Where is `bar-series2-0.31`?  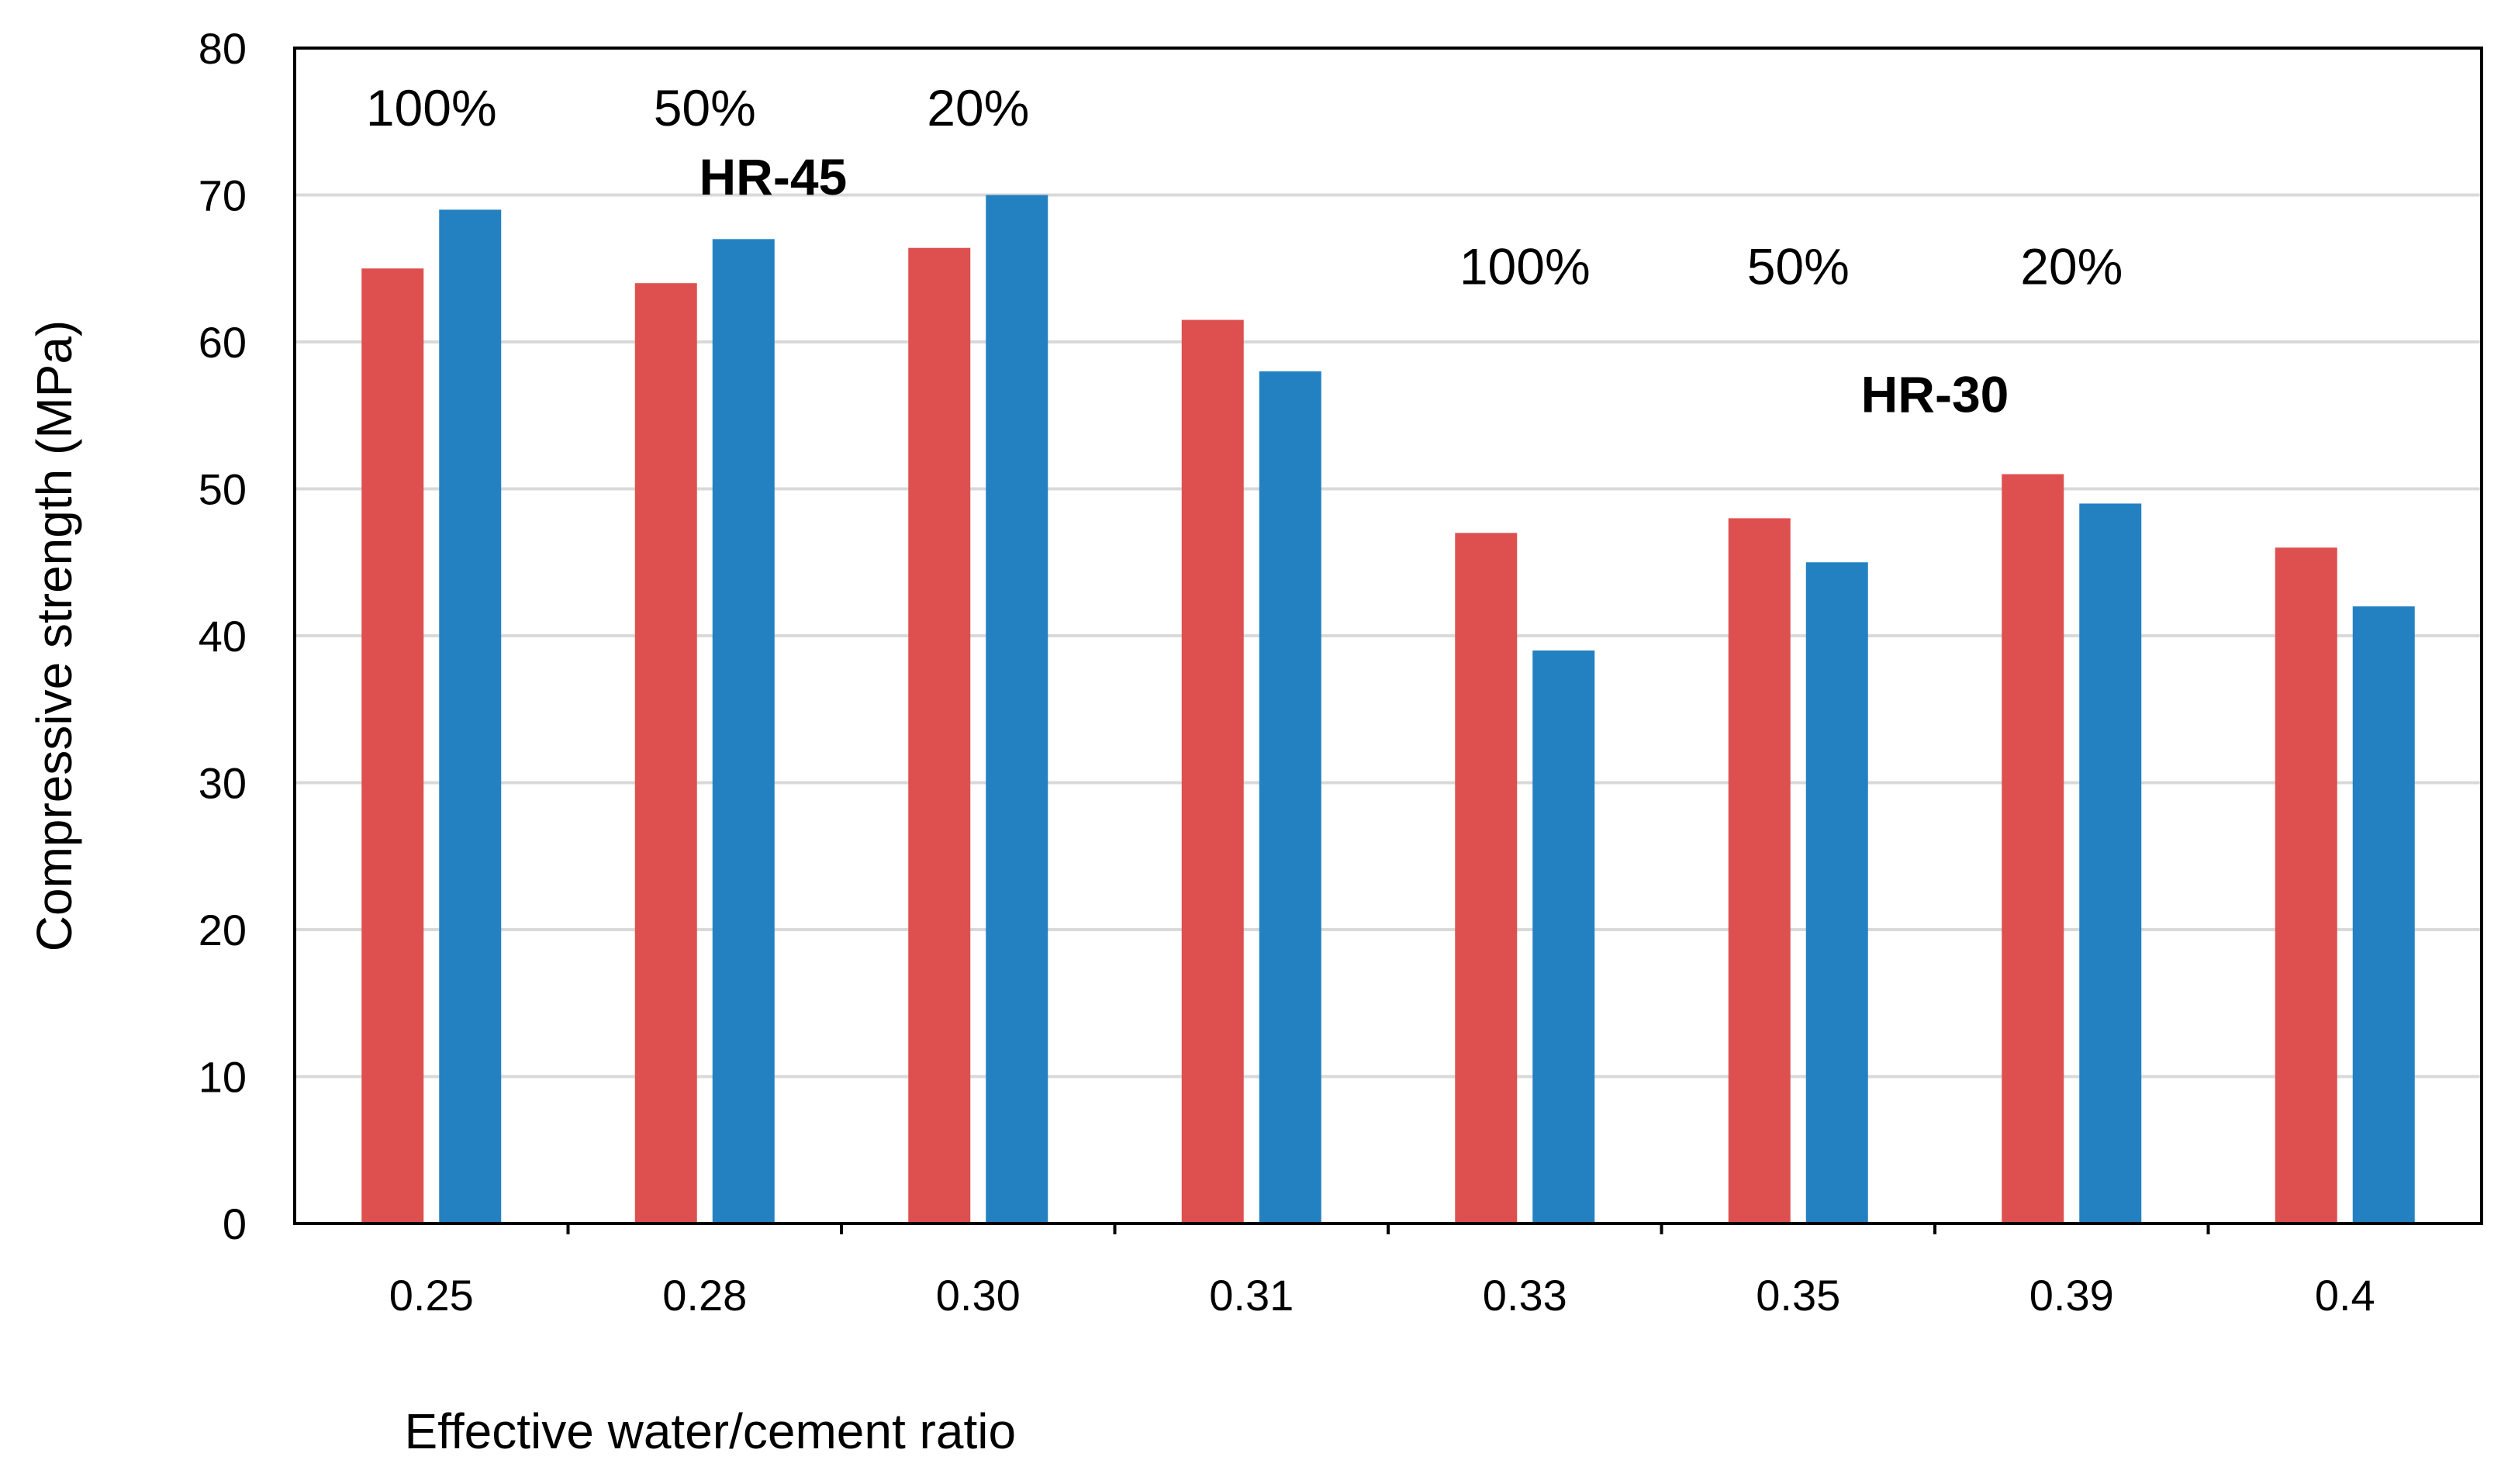
bar-series2-0.31 is located at coordinates (1290, 797).